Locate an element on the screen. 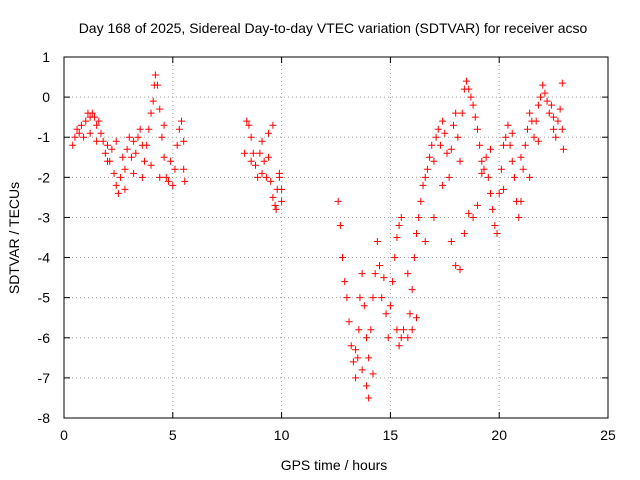 The width and height of the screenshot is (640, 480). x-tick-label: 0 is located at coordinates (64, 435).